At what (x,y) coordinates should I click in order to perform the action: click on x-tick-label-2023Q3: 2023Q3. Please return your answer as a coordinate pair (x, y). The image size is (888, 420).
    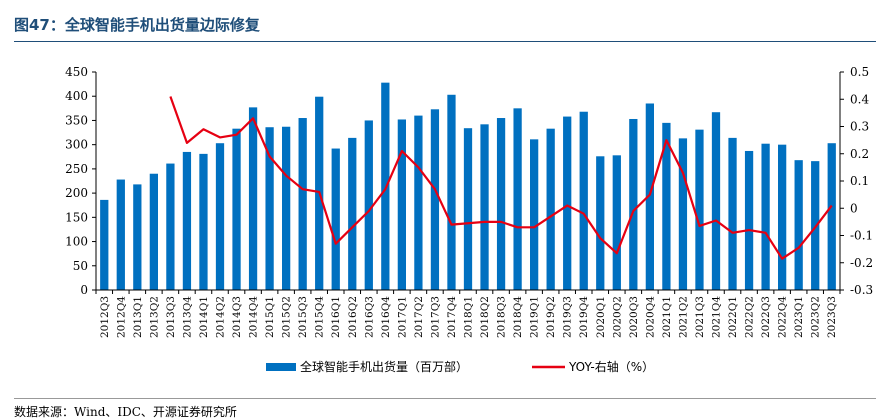
    Looking at the image, I should click on (832, 317).